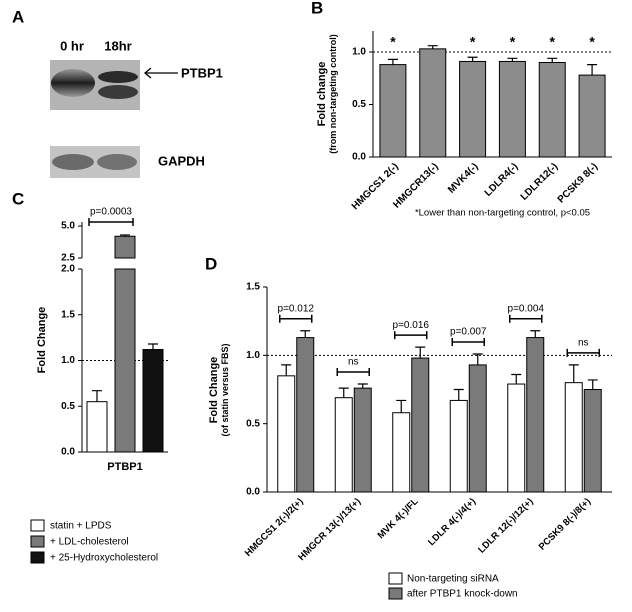  I want to click on x-tick-label: MVK 4(-)/FL, so click(398, 518).